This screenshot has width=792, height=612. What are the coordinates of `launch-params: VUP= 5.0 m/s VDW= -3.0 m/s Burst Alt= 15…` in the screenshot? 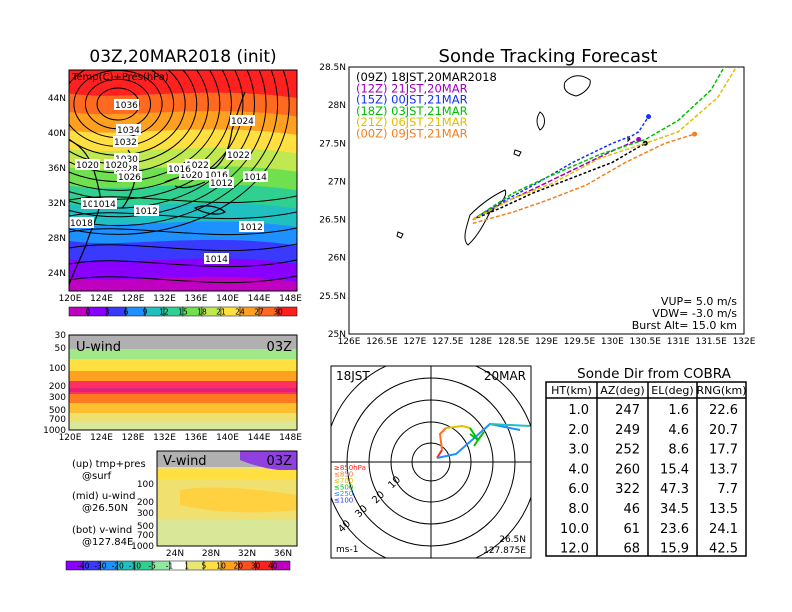 It's located at (685, 313).